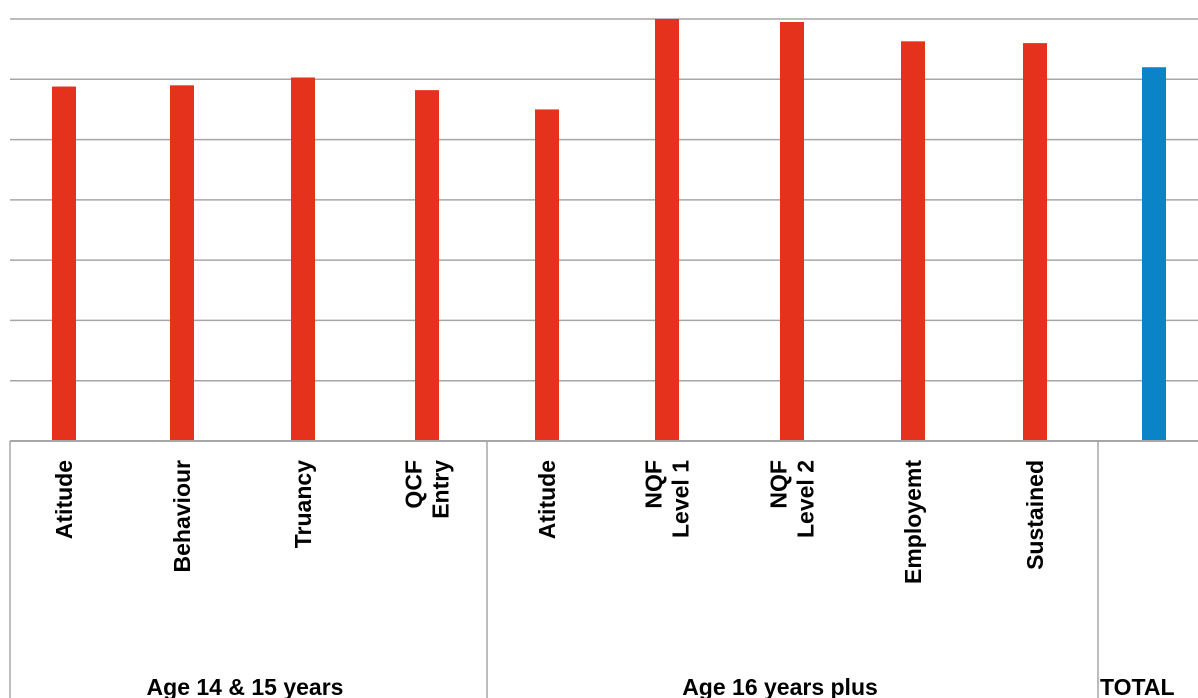 The width and height of the screenshot is (1198, 698). I want to click on category-label-line: Sustained, so click(1035, 515).